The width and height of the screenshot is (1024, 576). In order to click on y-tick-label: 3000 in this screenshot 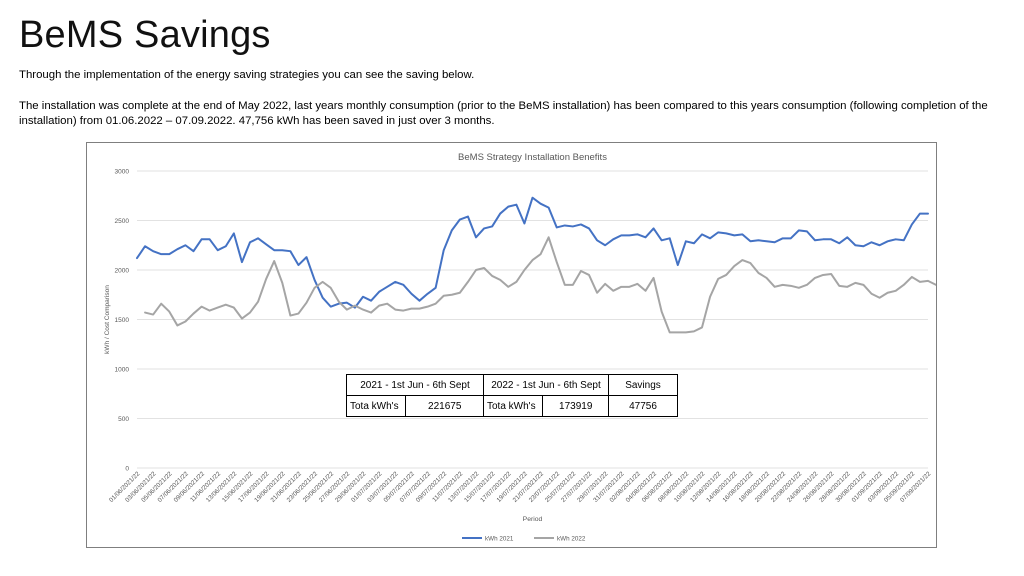, I will do `click(122, 172)`.